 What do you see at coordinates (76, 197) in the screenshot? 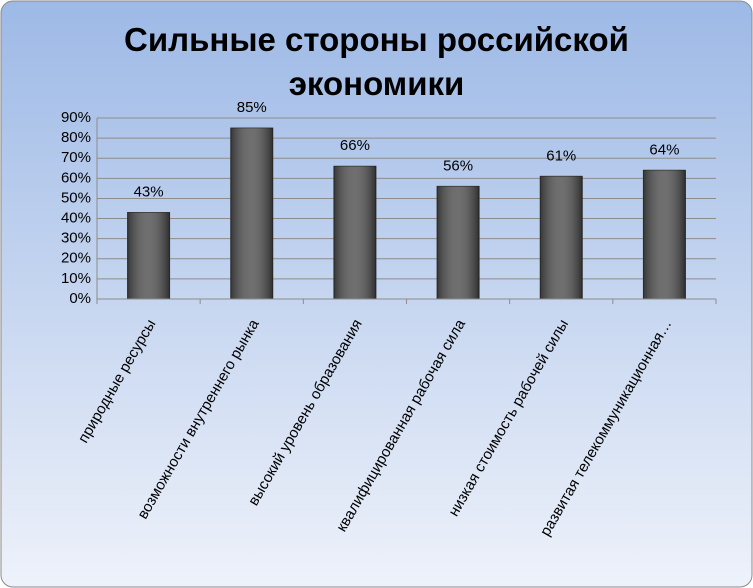
I see `y-tick-label: 50%` at bounding box center [76, 197].